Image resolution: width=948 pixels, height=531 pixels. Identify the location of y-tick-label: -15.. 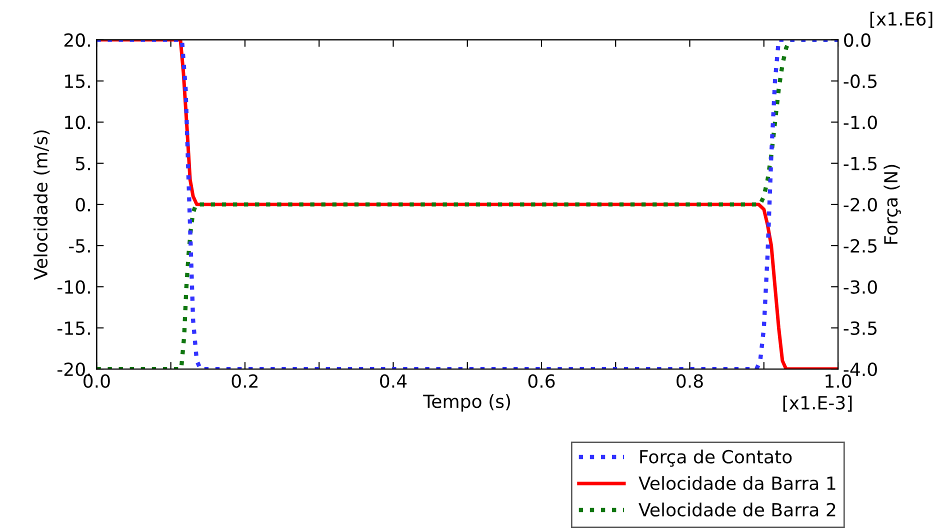
(73, 329).